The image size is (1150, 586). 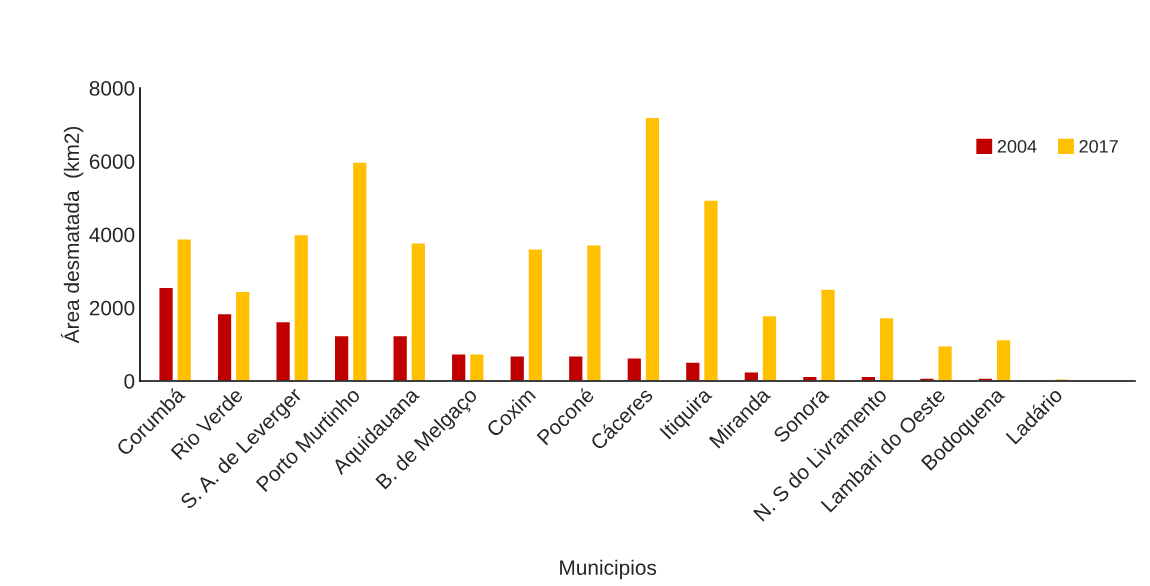 What do you see at coordinates (608, 569) in the screenshot?
I see `x-axis-title: Municipios` at bounding box center [608, 569].